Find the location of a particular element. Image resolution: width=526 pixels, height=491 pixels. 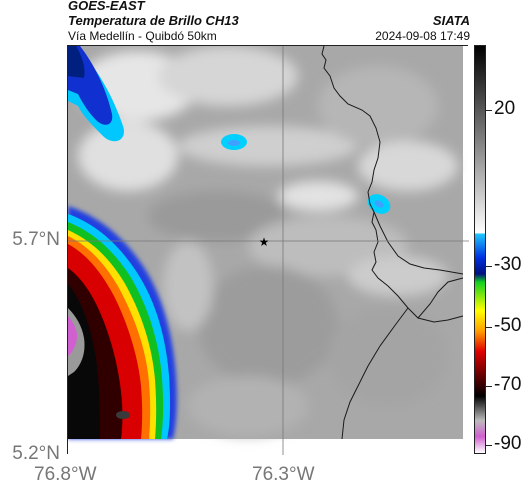

x-tick-label: 76.8°W is located at coordinates (65, 474).